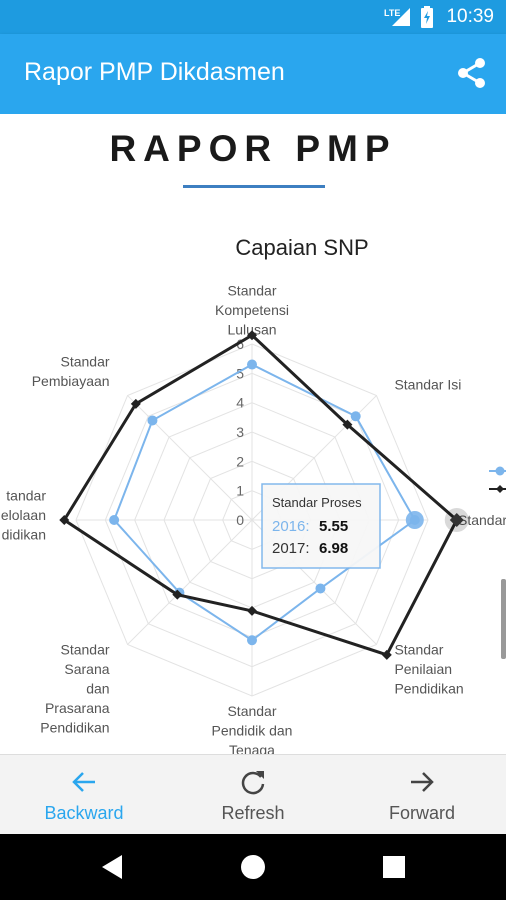 This screenshot has width=506, height=900. I want to click on battery-icon, so click(427, 17).